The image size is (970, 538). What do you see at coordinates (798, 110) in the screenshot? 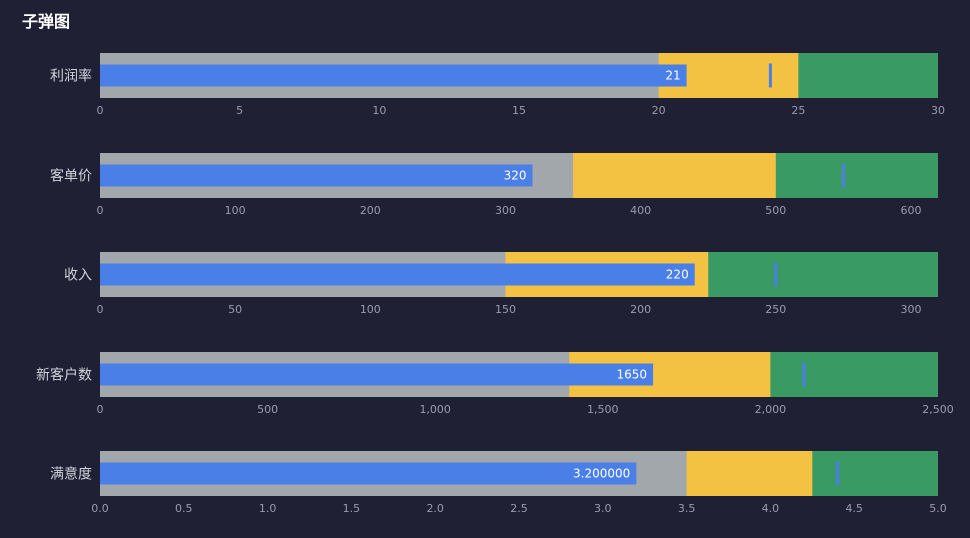
I see `tick-label: 25` at bounding box center [798, 110].